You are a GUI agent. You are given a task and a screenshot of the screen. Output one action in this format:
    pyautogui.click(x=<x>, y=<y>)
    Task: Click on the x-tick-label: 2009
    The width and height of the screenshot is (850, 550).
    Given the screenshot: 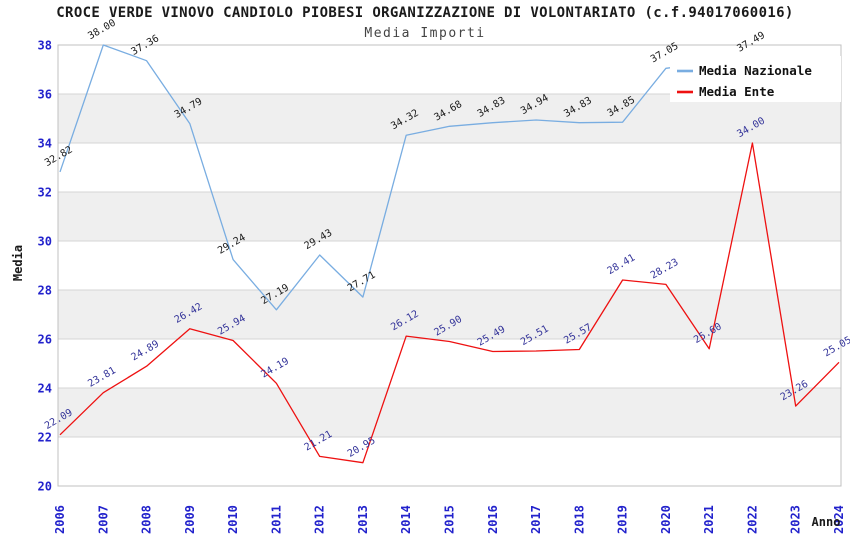 What is the action you would take?
    pyautogui.click(x=190, y=519)
    